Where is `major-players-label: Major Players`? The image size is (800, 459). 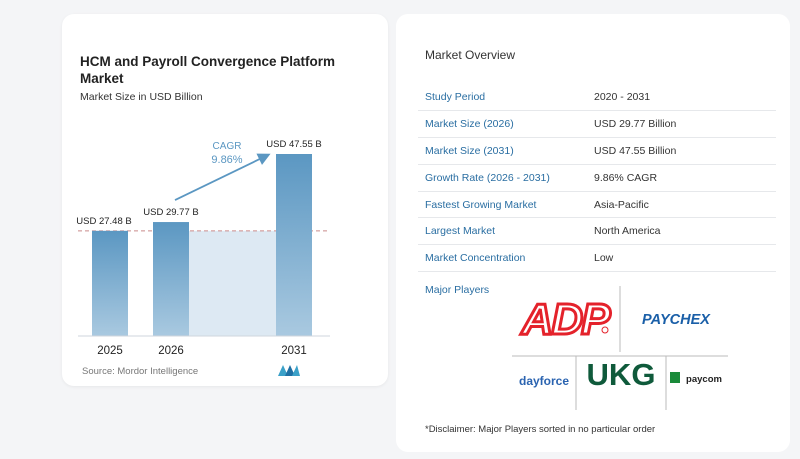 major-players-label: Major Players is located at coordinates (457, 290).